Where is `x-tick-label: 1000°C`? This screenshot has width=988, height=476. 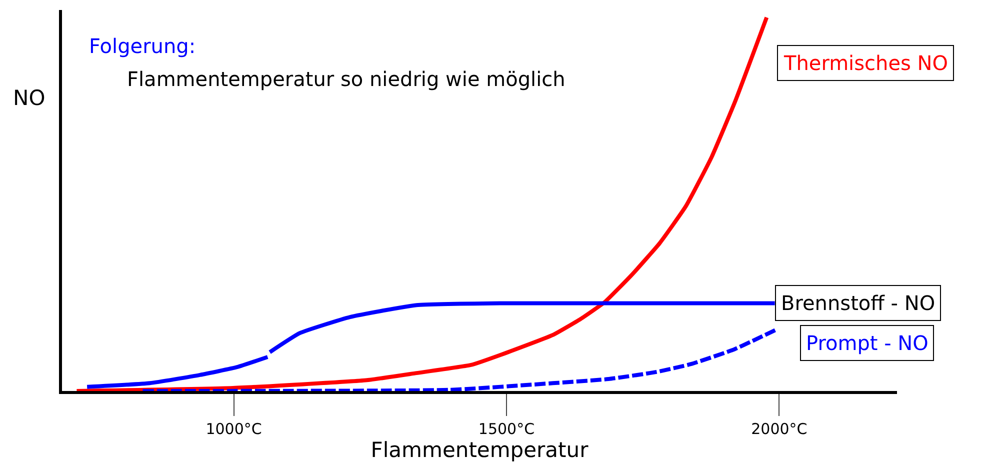
x-tick-label: 1000°C is located at coordinates (234, 429).